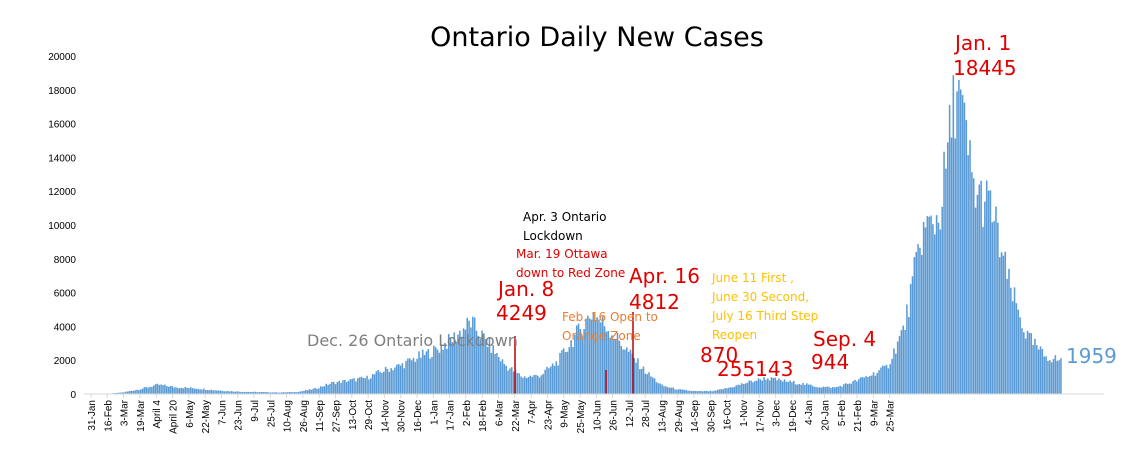 Image resolution: width=1123 pixels, height=467 pixels. What do you see at coordinates (521, 313) in the screenshot?
I see `annotation-label: 4249` at bounding box center [521, 313].